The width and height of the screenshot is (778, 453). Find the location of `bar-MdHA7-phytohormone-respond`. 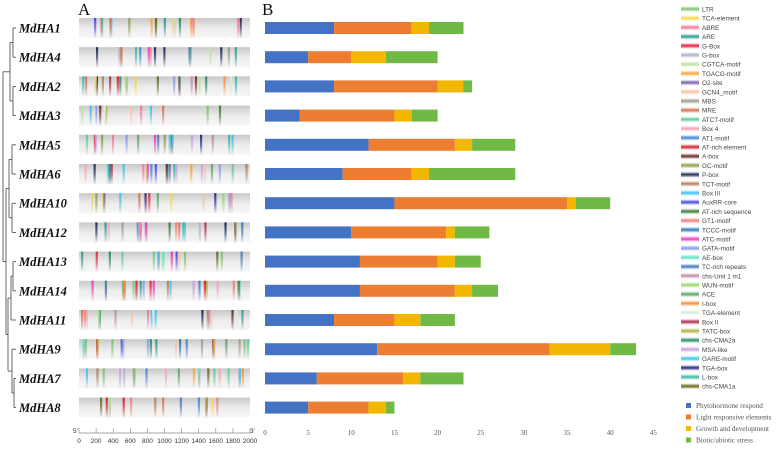

bar-MdHA7-phytohormone-respond is located at coordinates (291, 378).